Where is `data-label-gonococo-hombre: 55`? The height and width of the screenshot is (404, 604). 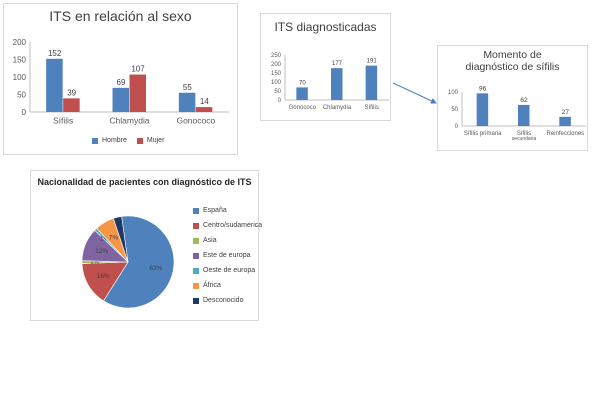
data-label-gonococo-hombre: 55 is located at coordinates (187, 87).